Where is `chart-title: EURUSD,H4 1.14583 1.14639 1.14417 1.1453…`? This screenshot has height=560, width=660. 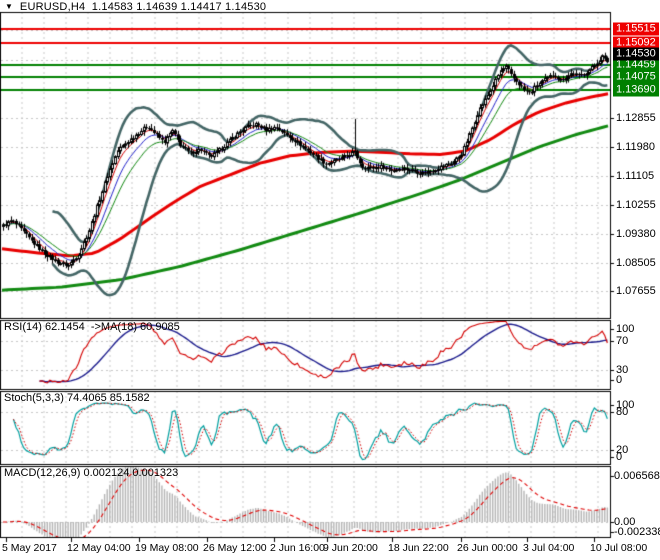
chart-title: EURUSD,H4 1.14583 1.14639 1.14417 1.1453… is located at coordinates (143, 6).